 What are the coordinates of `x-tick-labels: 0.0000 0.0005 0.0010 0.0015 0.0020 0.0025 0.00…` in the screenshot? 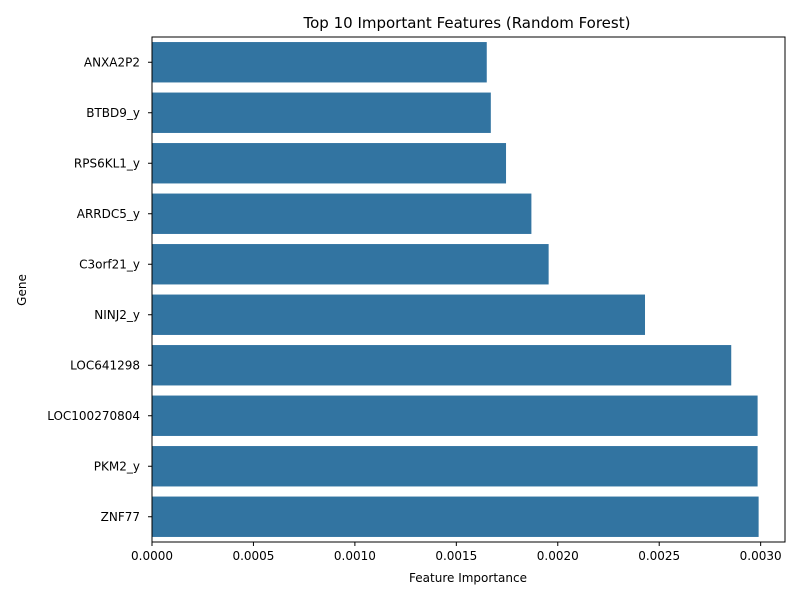 It's located at (456, 552).